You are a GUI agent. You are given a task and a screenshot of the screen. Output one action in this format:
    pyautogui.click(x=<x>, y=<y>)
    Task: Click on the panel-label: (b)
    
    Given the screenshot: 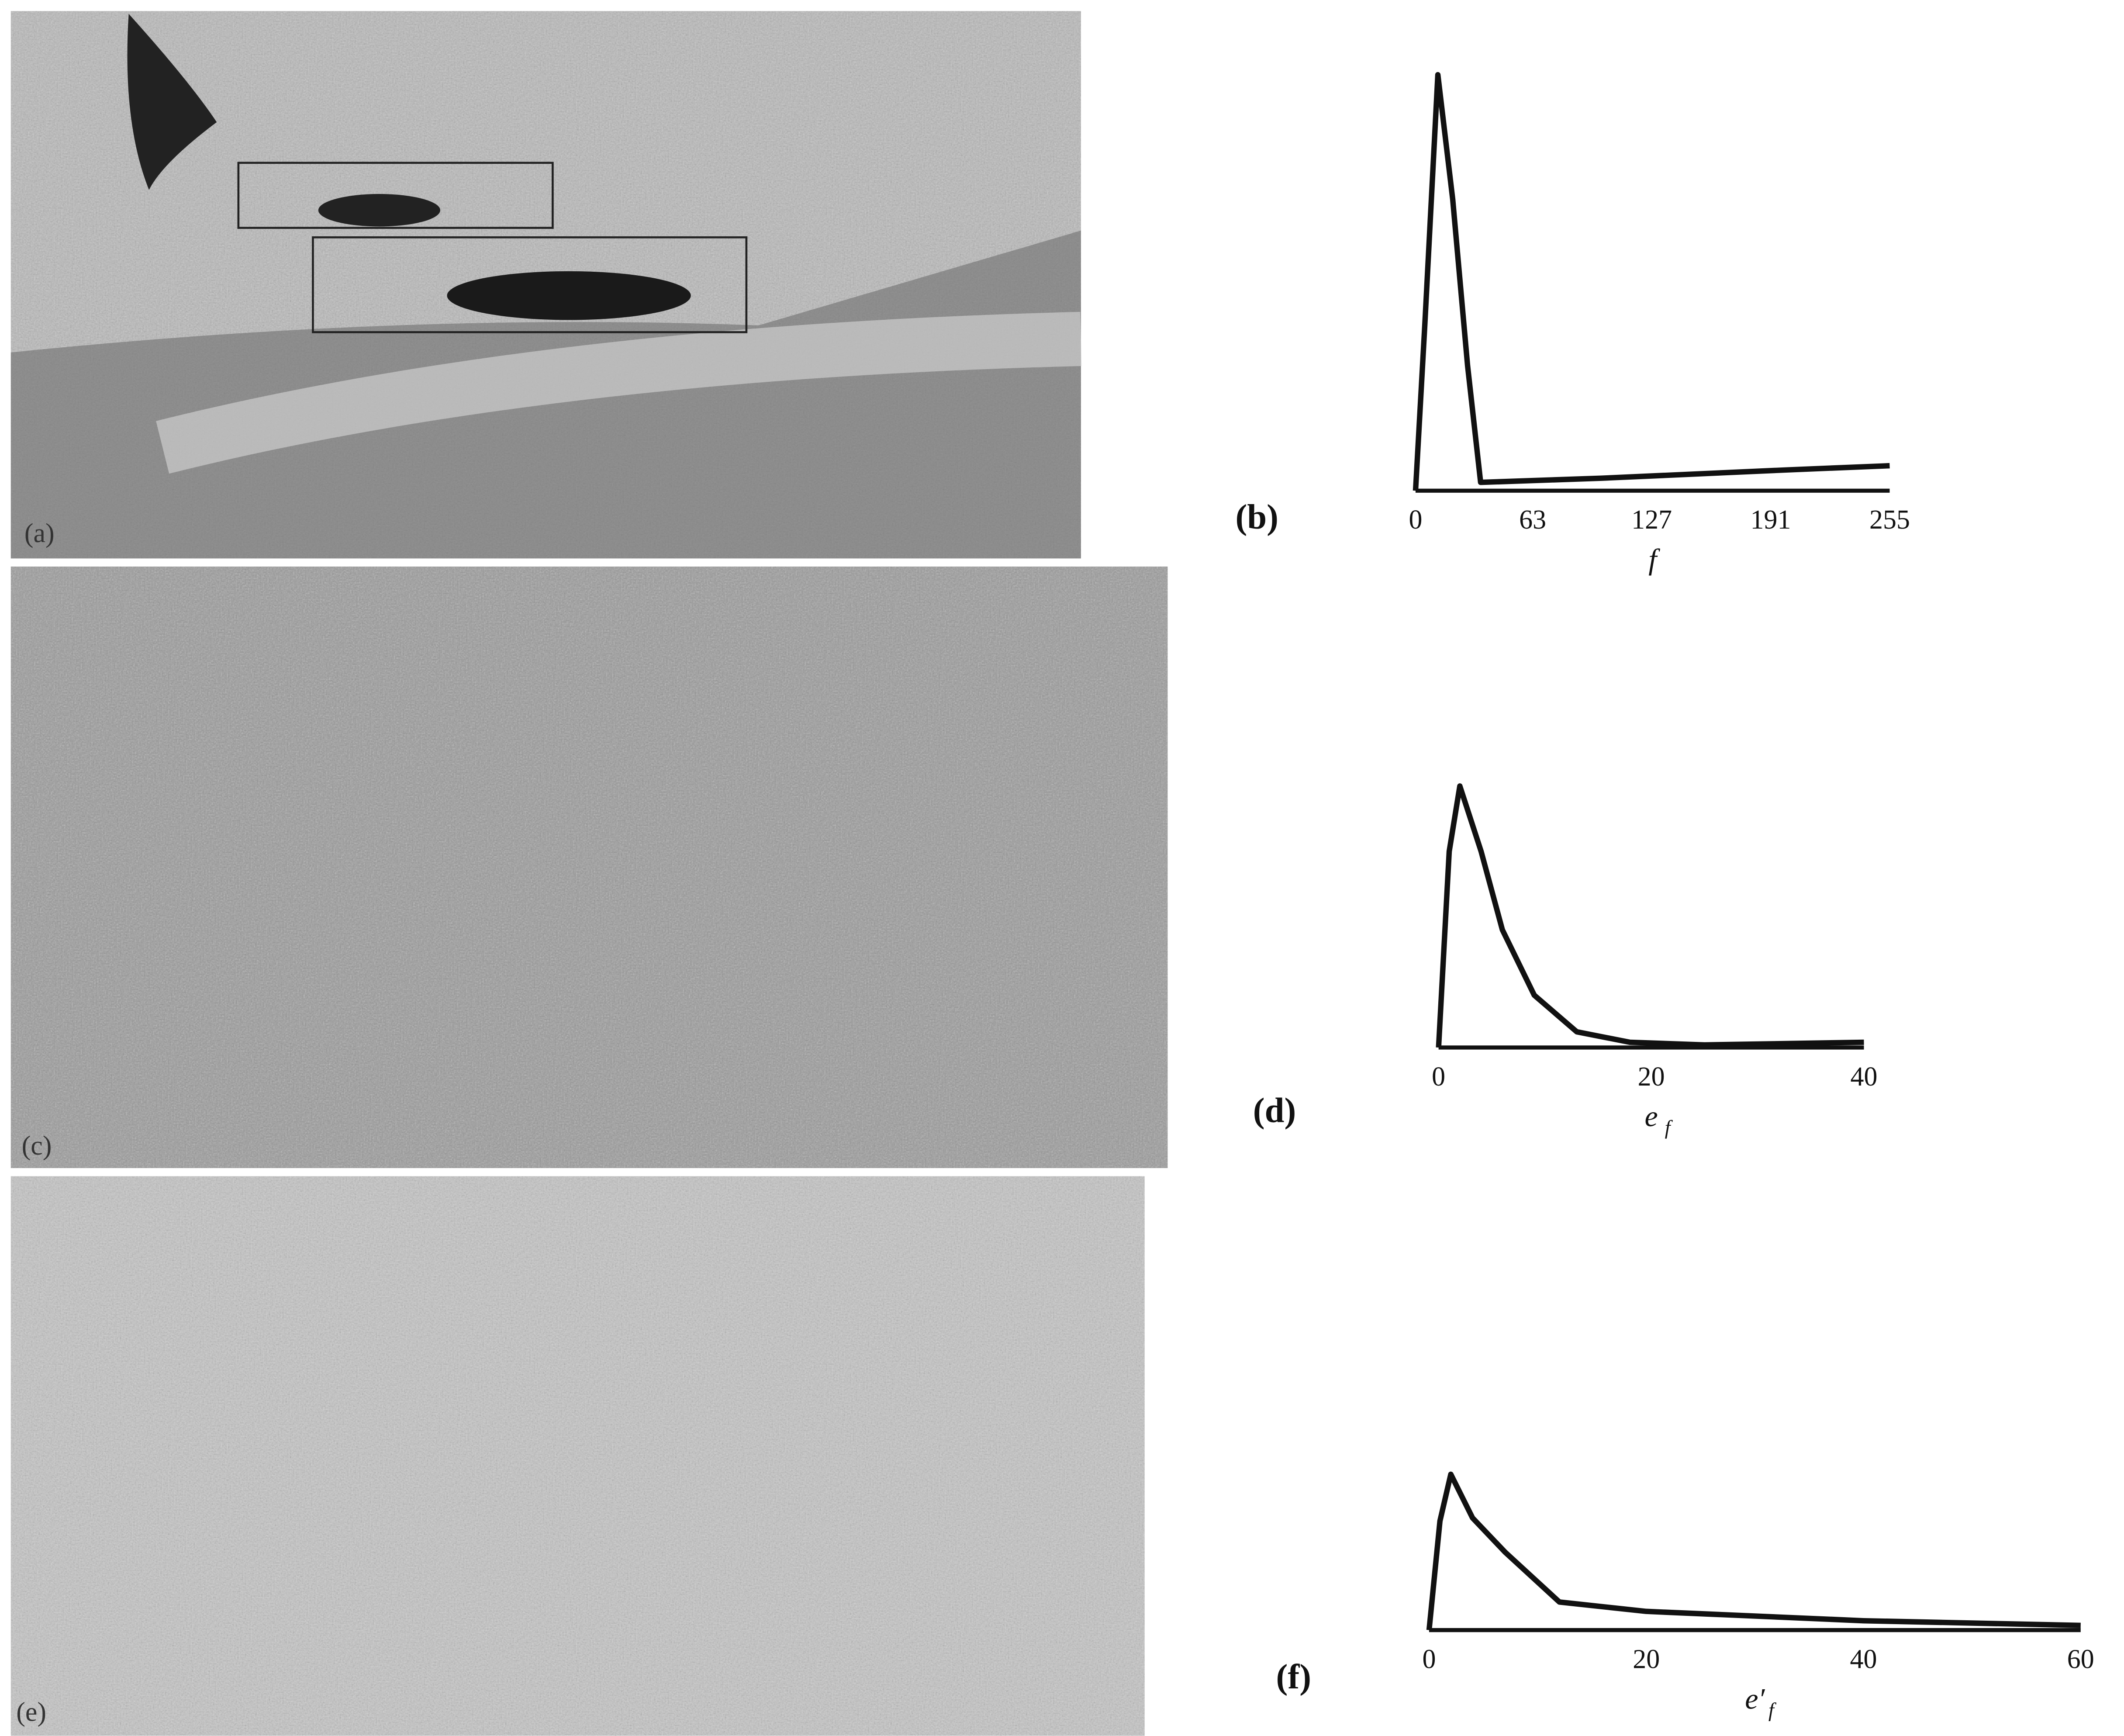 What is the action you would take?
    pyautogui.click(x=1257, y=517)
    